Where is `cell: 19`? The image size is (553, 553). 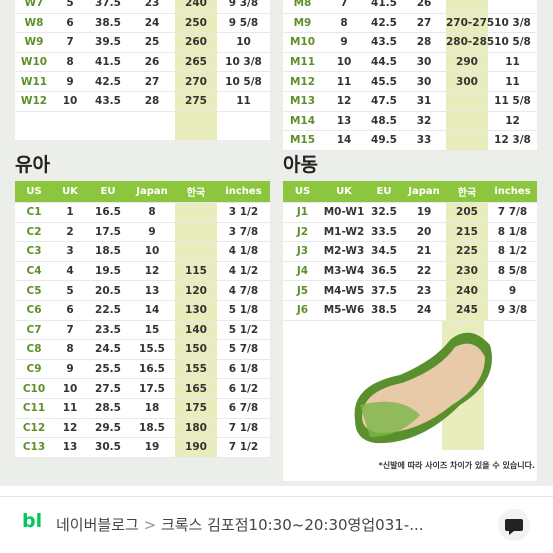
cell: 19 is located at coordinates (152, 447).